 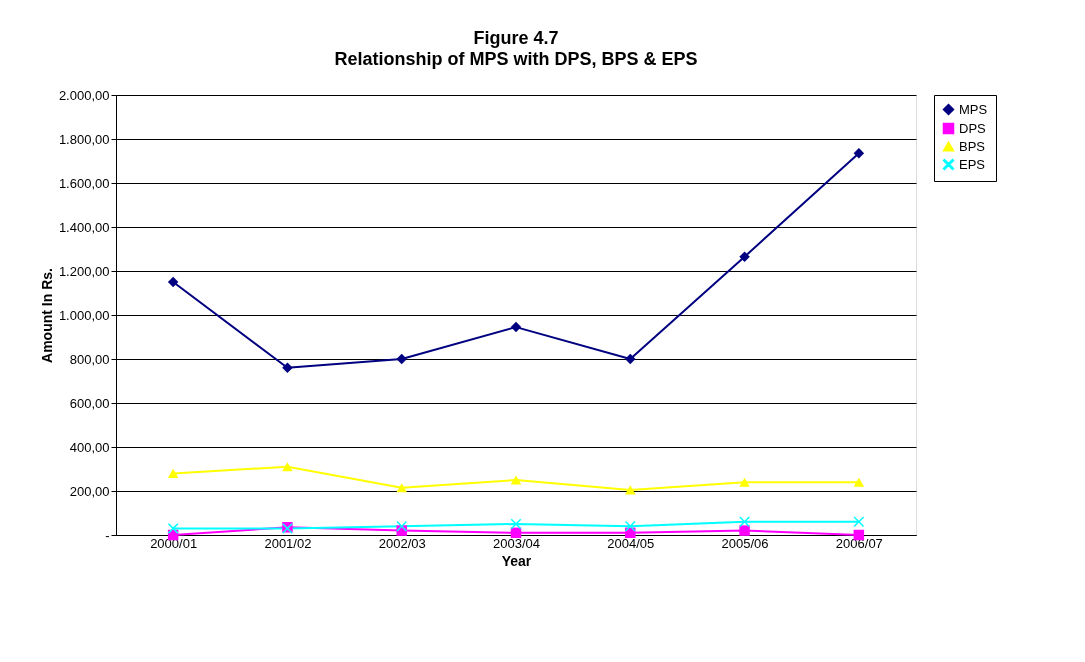 What do you see at coordinates (402, 543) in the screenshot?
I see `x-tick-label: 2002/03` at bounding box center [402, 543].